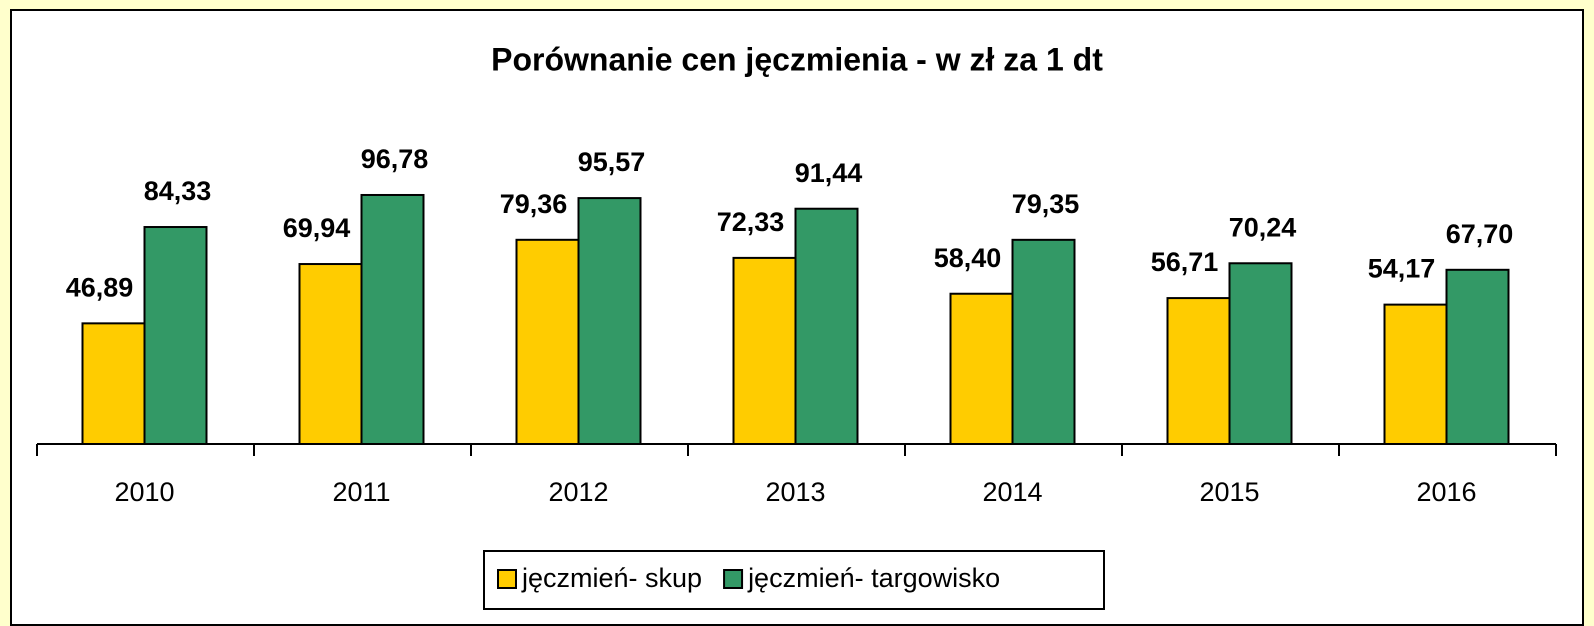 The height and width of the screenshot is (626, 1594). What do you see at coordinates (178, 191) in the screenshot?
I see `value-label: 84,33` at bounding box center [178, 191].